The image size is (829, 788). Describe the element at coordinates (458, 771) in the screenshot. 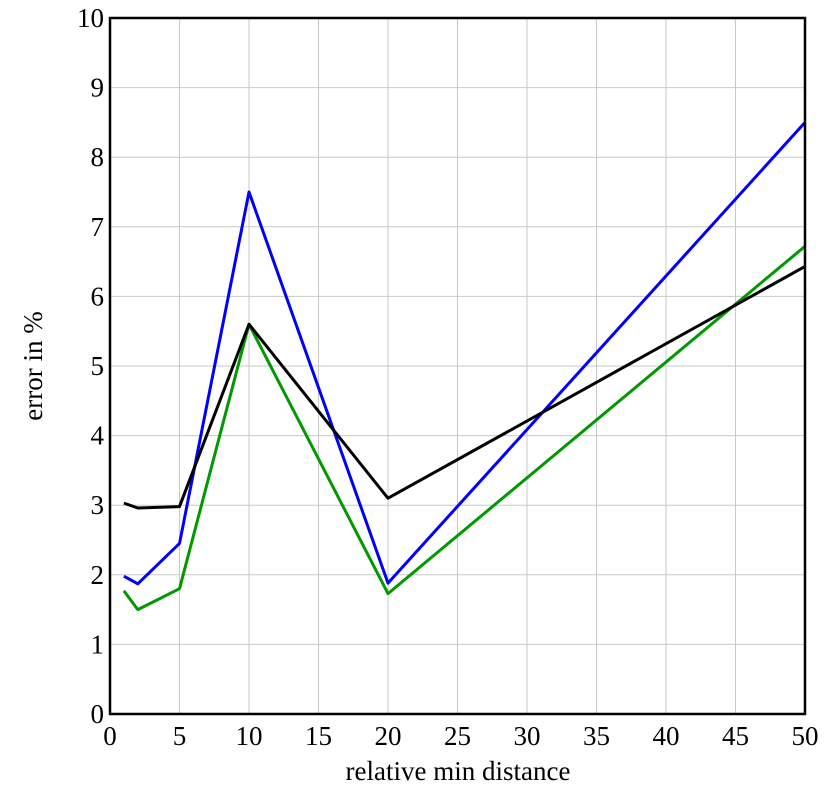

I see `x-axis-label: relative min distance` at that location.